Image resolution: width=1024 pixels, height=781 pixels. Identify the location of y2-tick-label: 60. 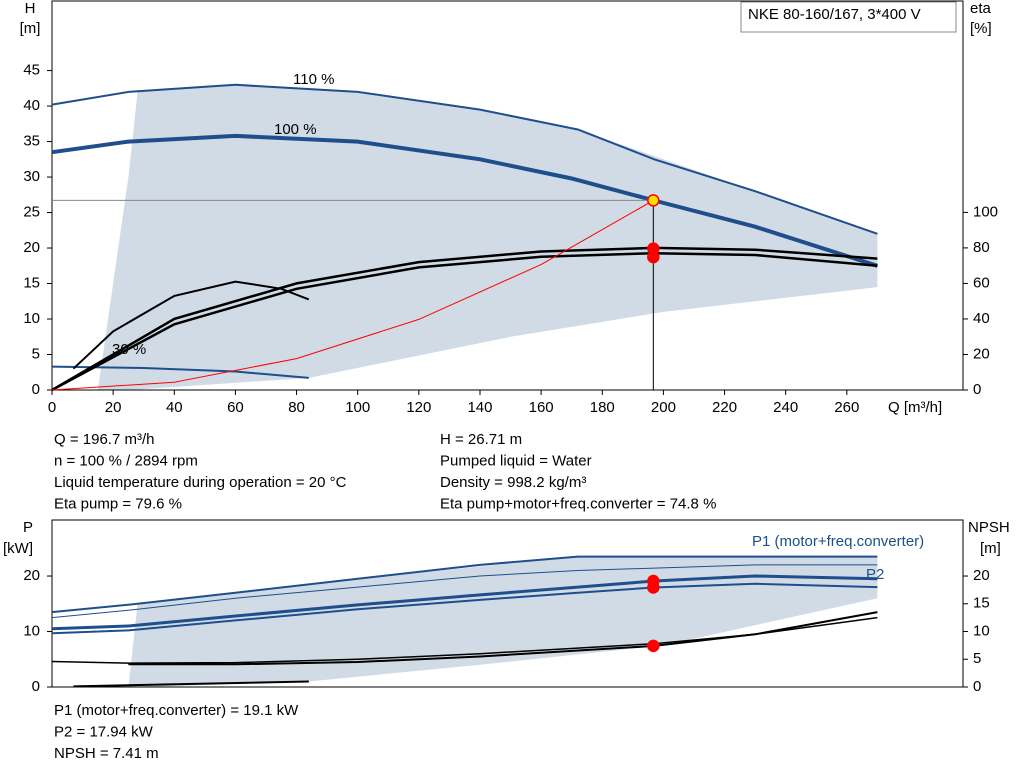
(981, 282).